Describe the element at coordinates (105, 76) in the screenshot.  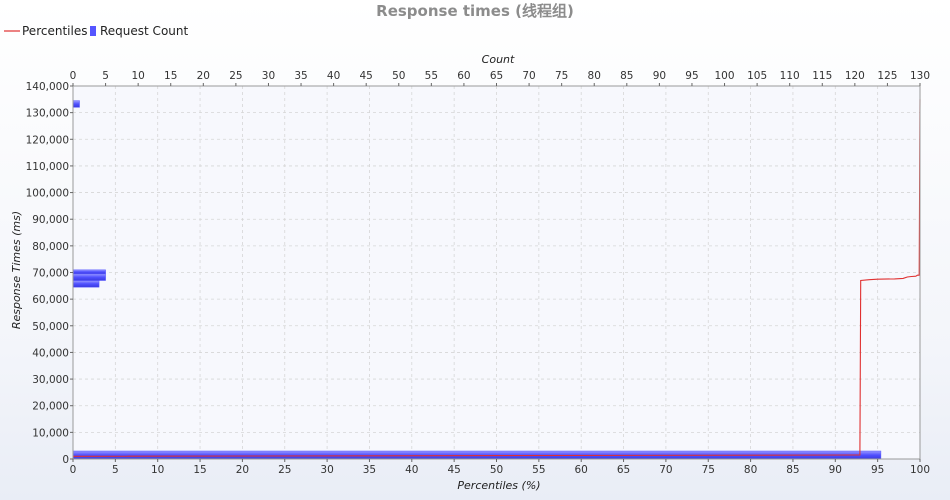
I see `x-top-tick-label: 5` at that location.